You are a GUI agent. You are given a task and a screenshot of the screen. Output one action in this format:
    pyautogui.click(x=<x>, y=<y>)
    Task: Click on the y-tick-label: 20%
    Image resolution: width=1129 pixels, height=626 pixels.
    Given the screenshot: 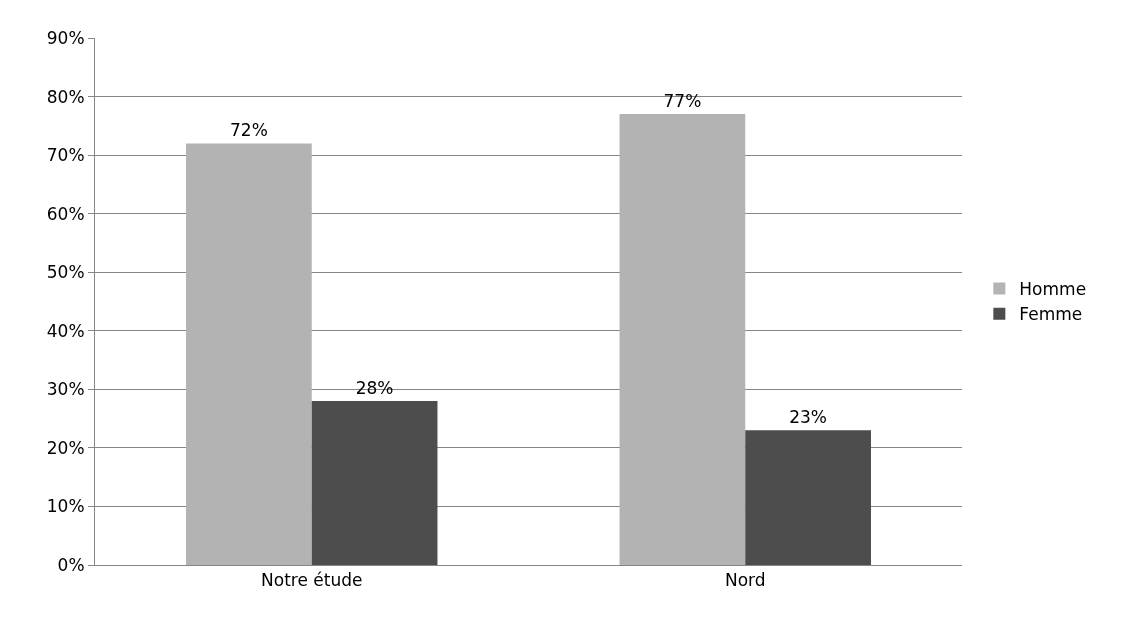 What is the action you would take?
    pyautogui.click(x=65, y=447)
    